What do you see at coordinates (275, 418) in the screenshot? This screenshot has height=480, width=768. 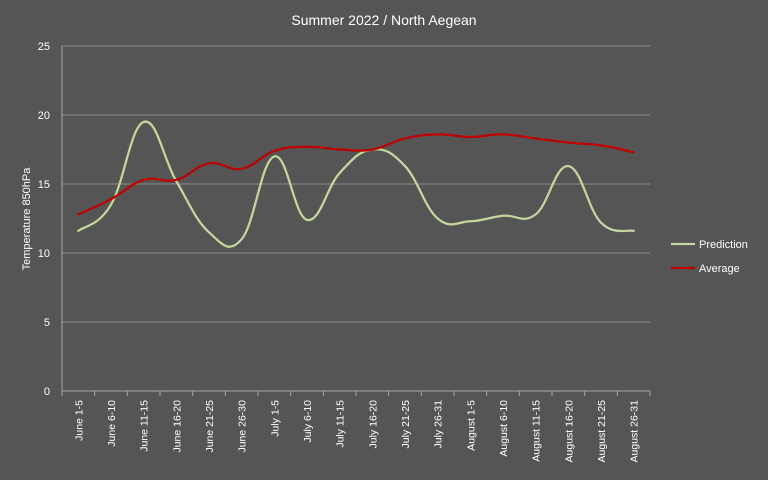 I see `x-tick-label: July 1-5` at bounding box center [275, 418].